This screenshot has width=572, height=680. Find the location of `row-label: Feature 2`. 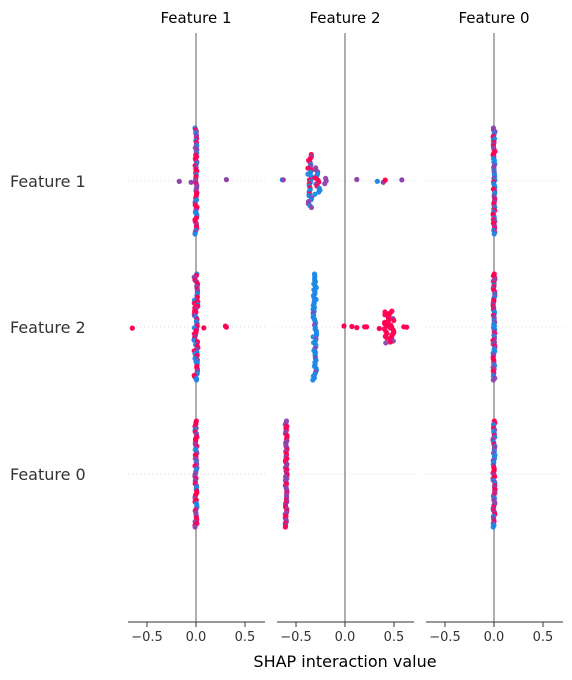

row-label: Feature 2 is located at coordinates (48, 327).